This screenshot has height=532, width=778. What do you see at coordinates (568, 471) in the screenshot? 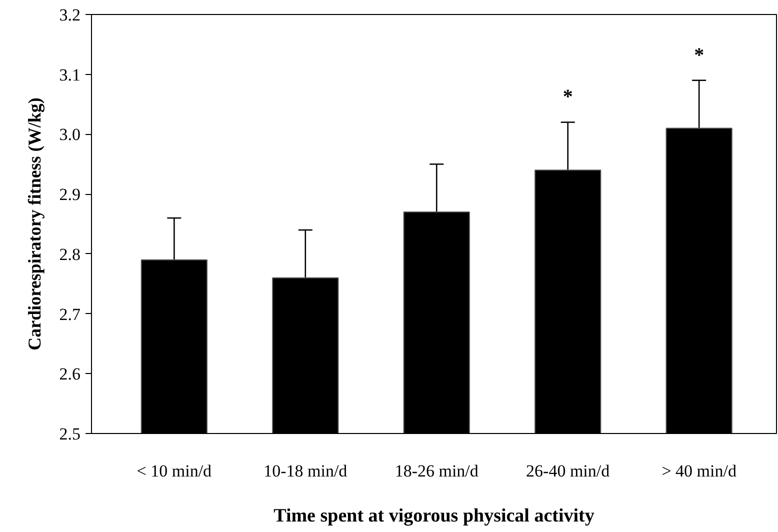
I see `x-tick-label: 26-40 min/d` at bounding box center [568, 471].